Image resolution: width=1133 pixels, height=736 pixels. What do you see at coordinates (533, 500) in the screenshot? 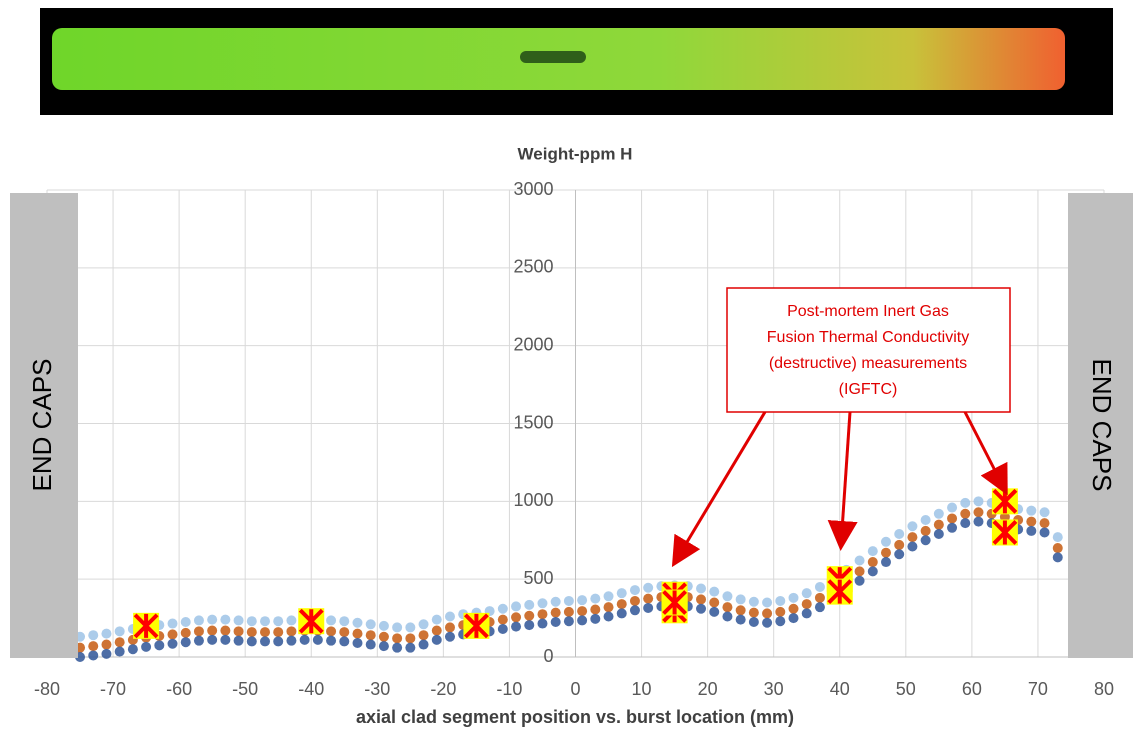
I see `y-tick-label: 1000` at bounding box center [533, 500].